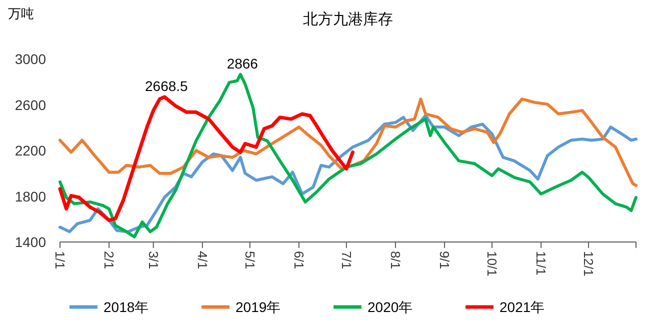  I want to click on xtick: 1/1, so click(60, 260).